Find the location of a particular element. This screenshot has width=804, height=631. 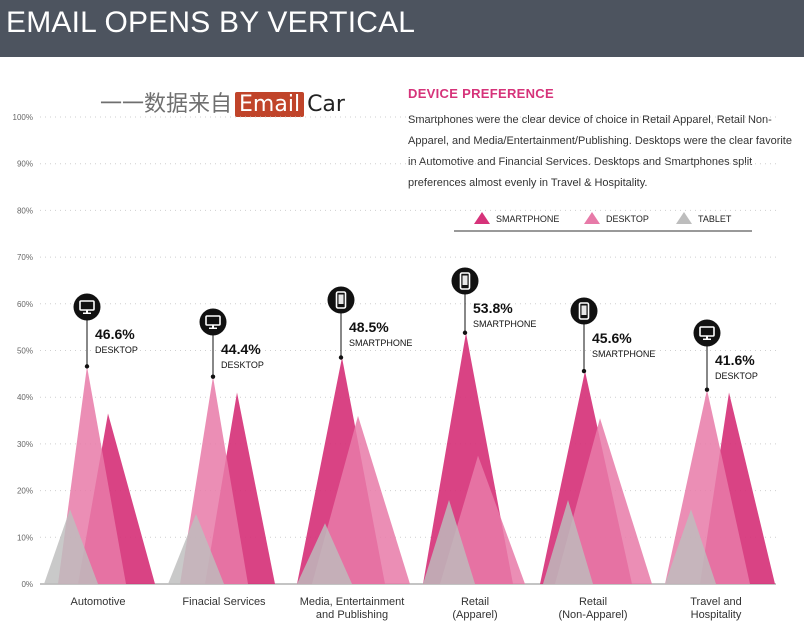

header-bar: EMAIL OPENS BY VERTICAL is located at coordinates (402, 28).